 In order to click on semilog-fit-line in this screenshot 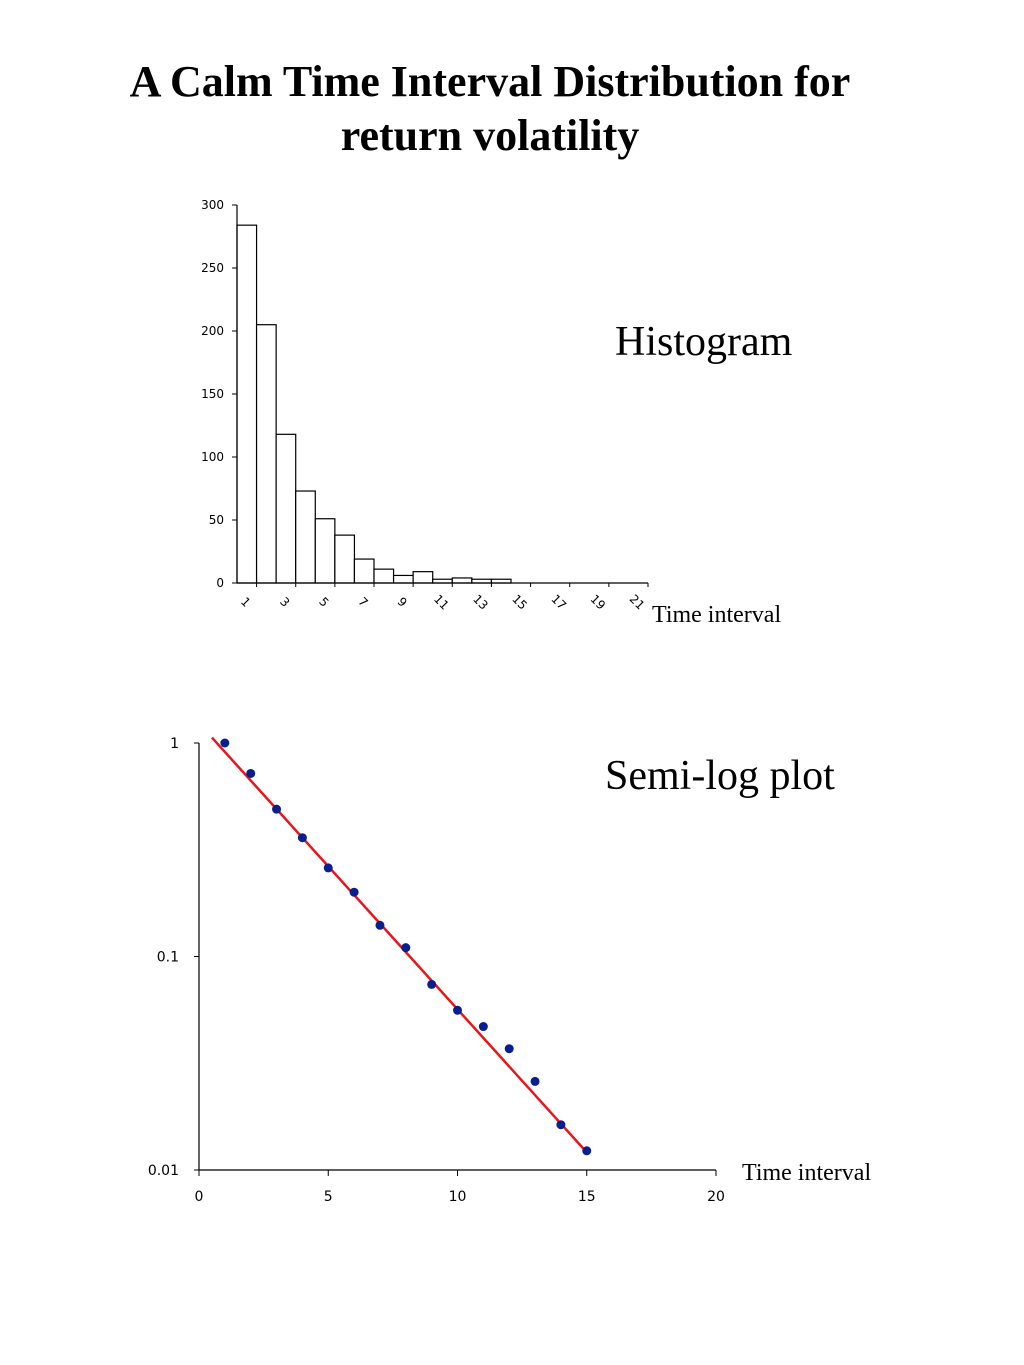, I will do `click(399, 945)`.